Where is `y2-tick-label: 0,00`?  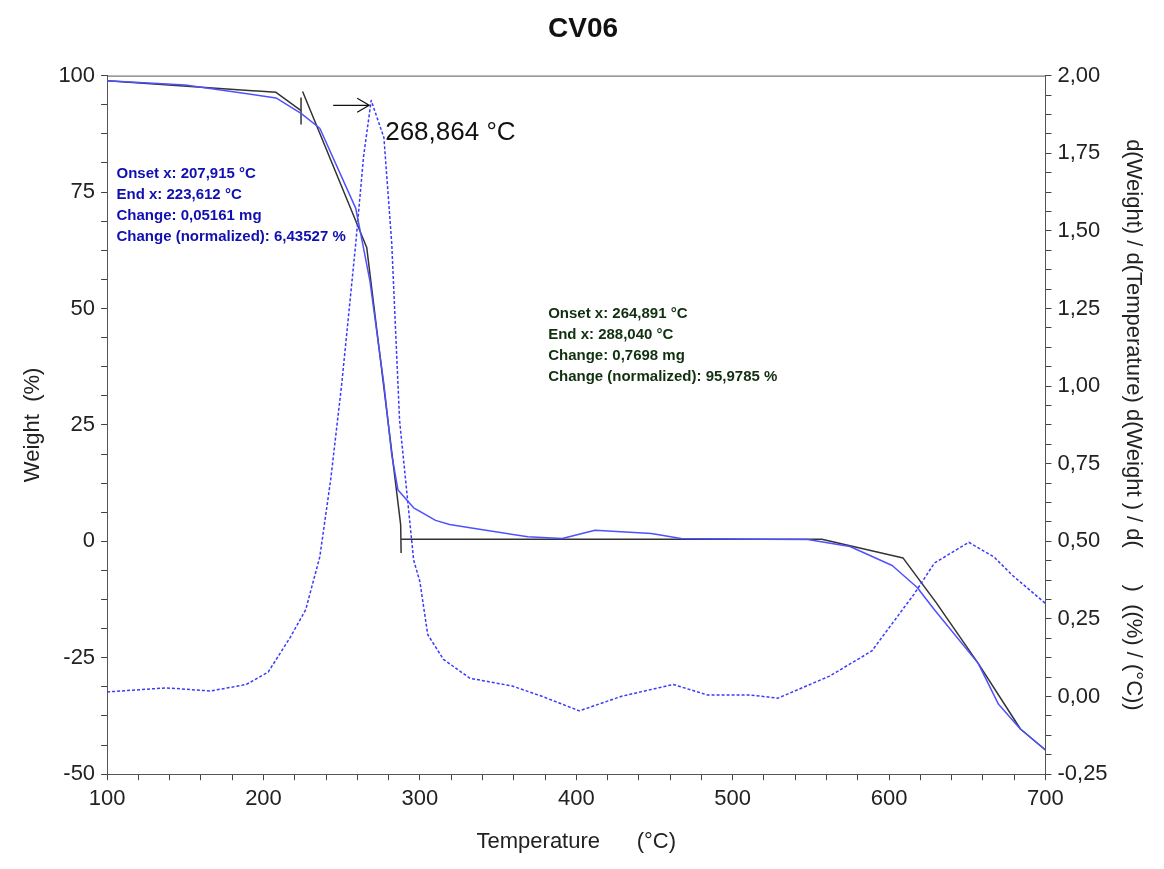
y2-tick-label: 0,00 is located at coordinates (1079, 695).